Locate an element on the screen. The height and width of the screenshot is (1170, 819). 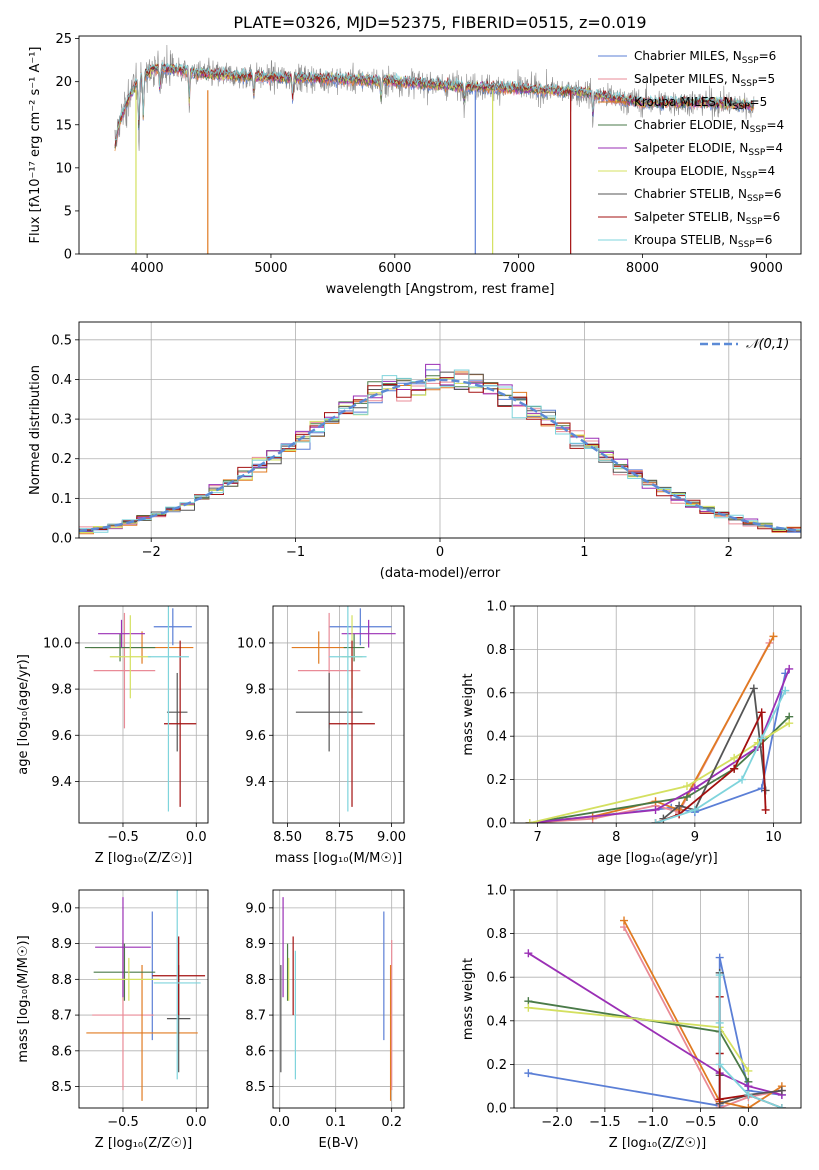
x-tick-label: −1.0 is located at coordinates (653, 1122).